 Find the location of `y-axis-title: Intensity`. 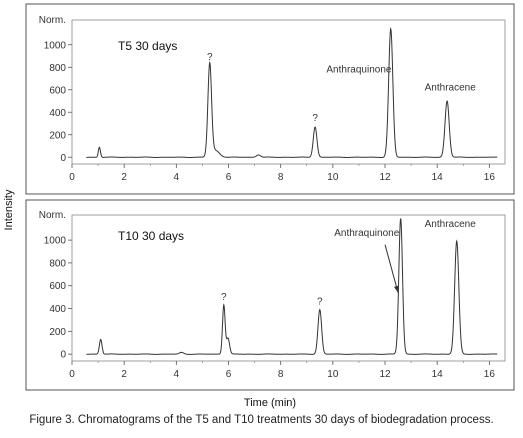

y-axis-title: Intensity is located at coordinates (9, 209).